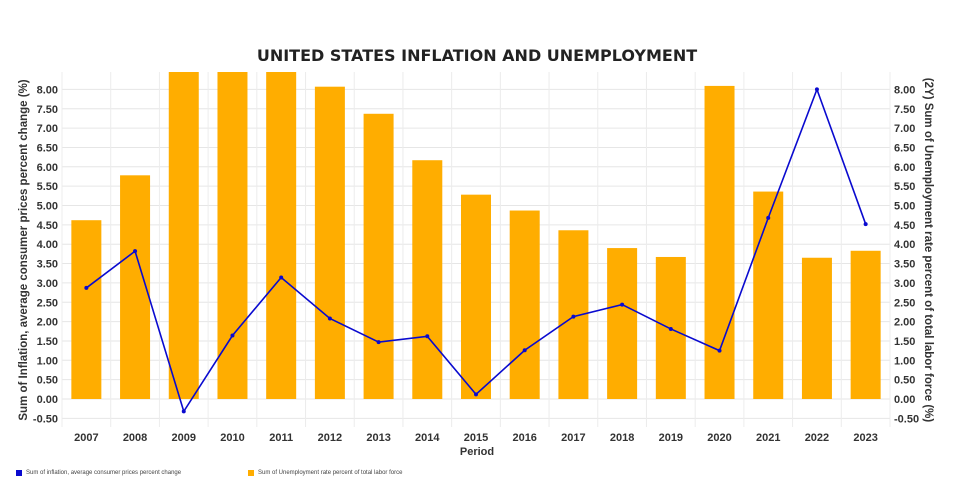  What do you see at coordinates (427, 279) in the screenshot?
I see `bar-unemployment-2014` at bounding box center [427, 279].